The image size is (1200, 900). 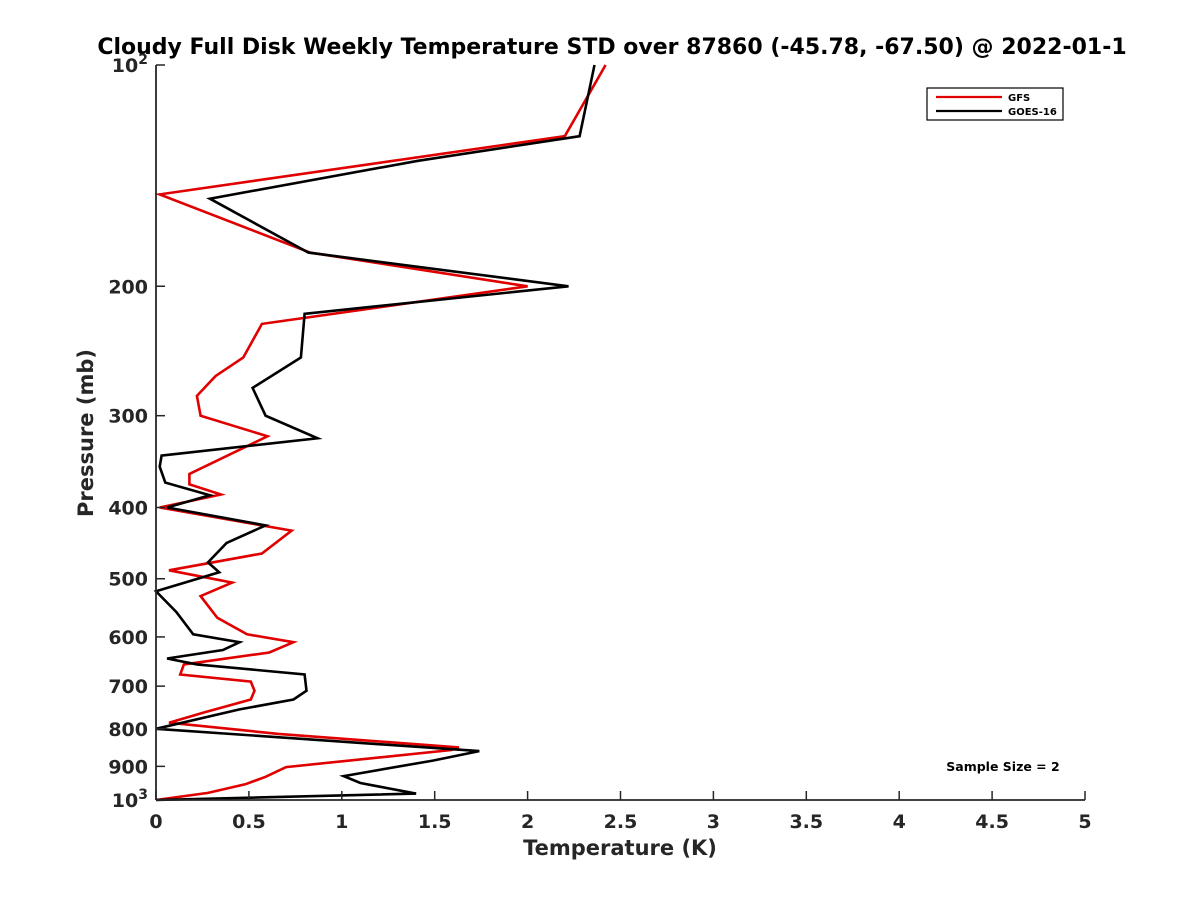 I want to click on x-axis-label: Temperature (K), so click(x=620, y=848).